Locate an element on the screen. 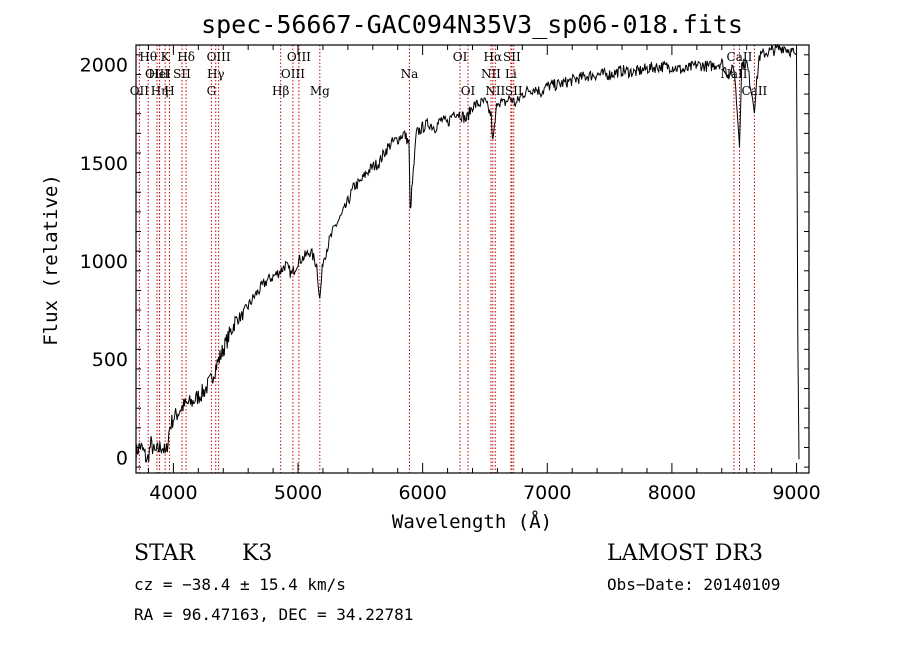  x-tick-label-0: 4000 is located at coordinates (173, 493).